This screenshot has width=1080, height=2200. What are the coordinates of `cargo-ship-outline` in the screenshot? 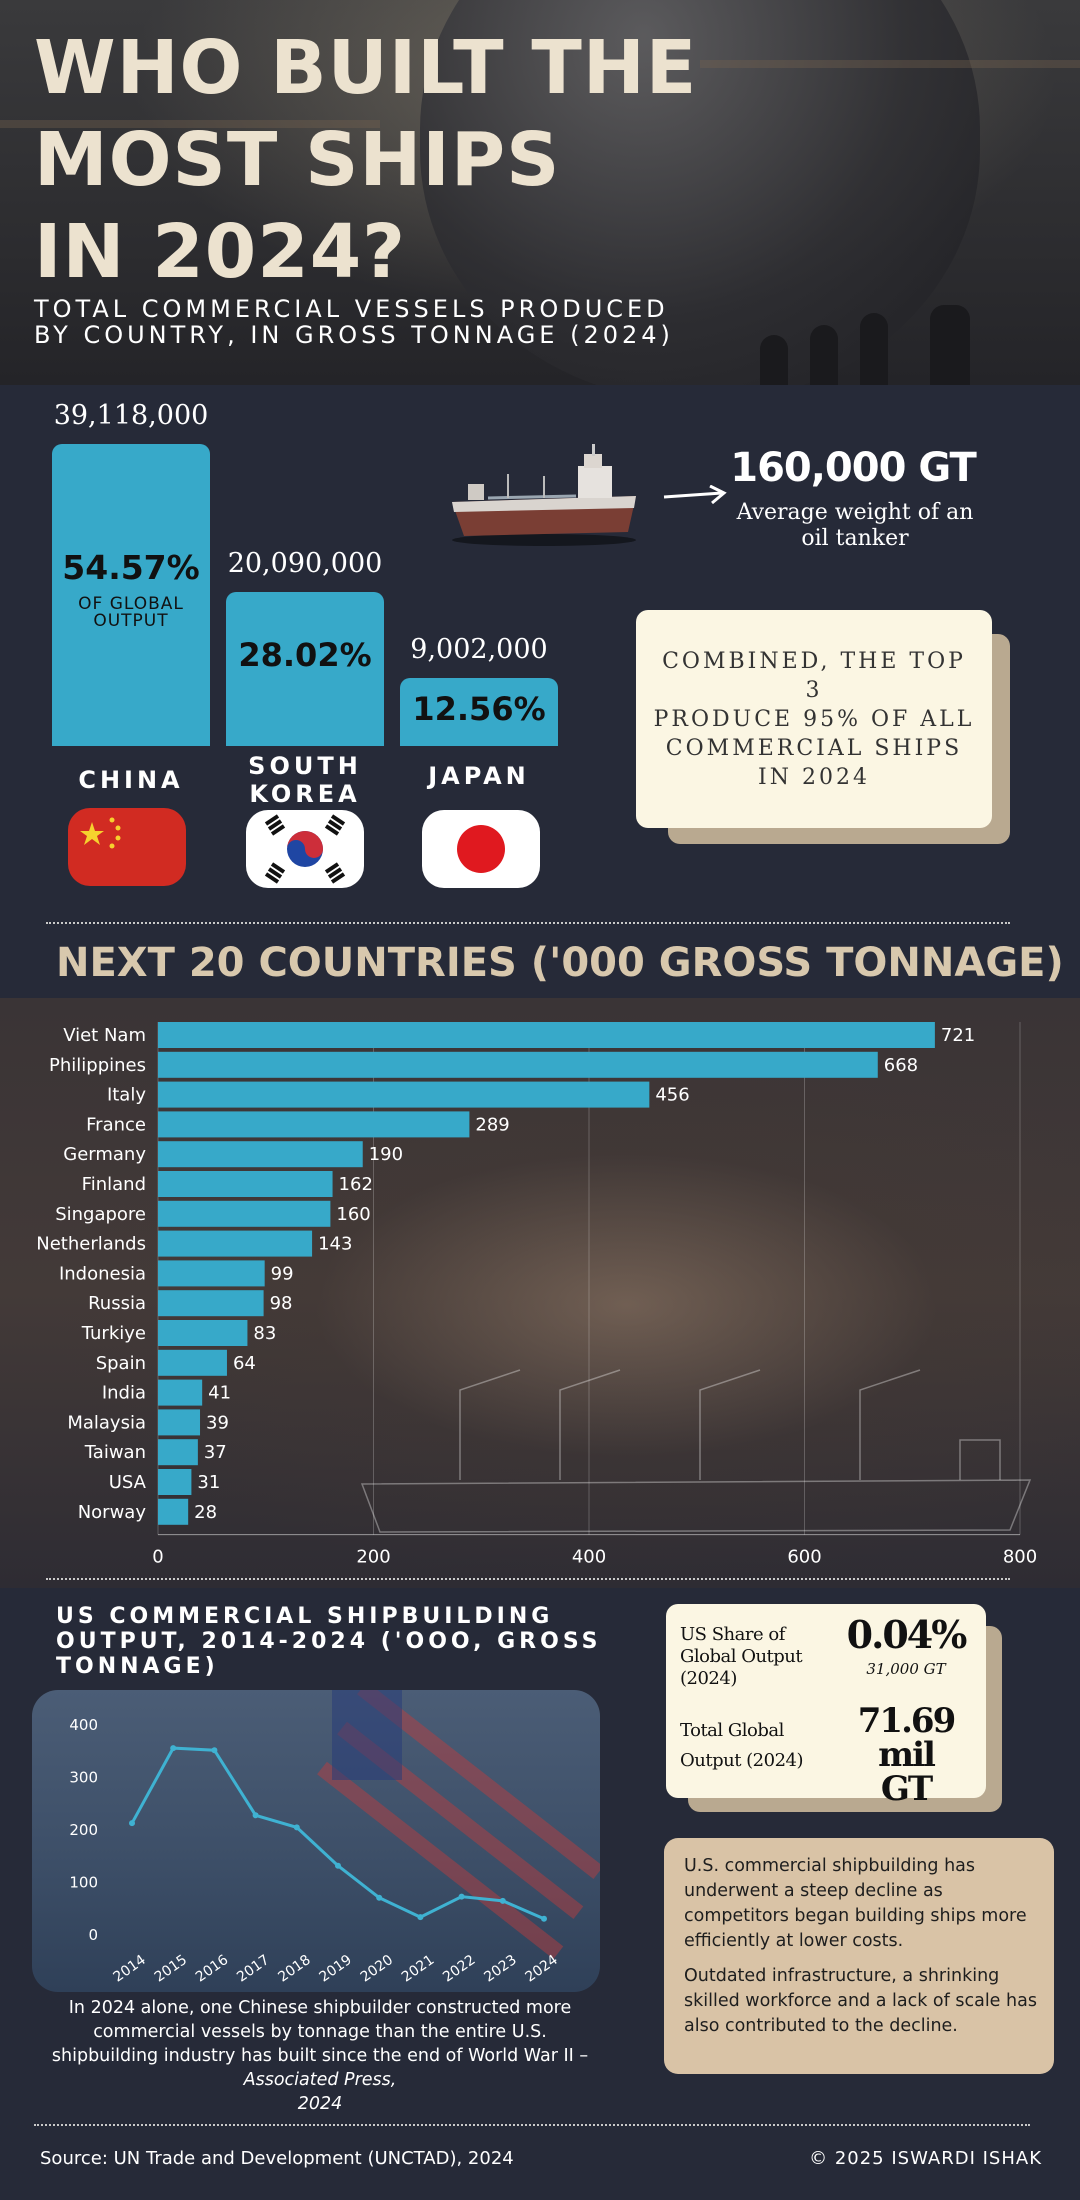 It's located at (696, 1451).